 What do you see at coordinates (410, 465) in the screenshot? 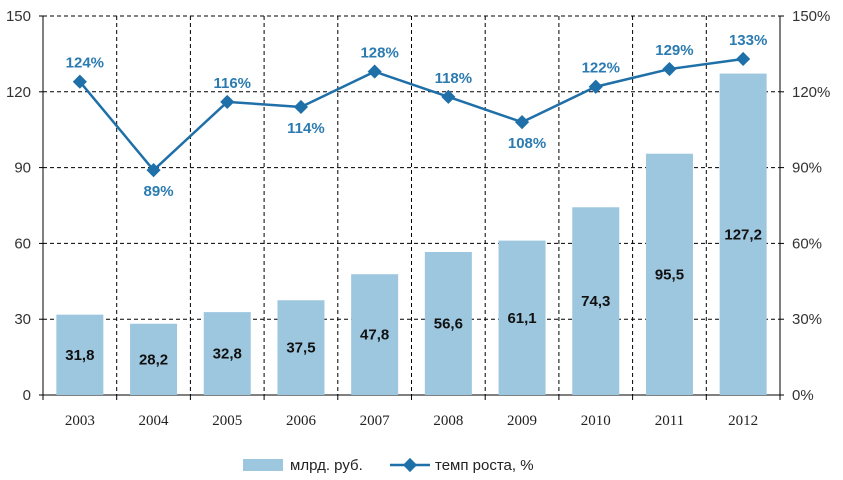
I see `legend-marker` at bounding box center [410, 465].